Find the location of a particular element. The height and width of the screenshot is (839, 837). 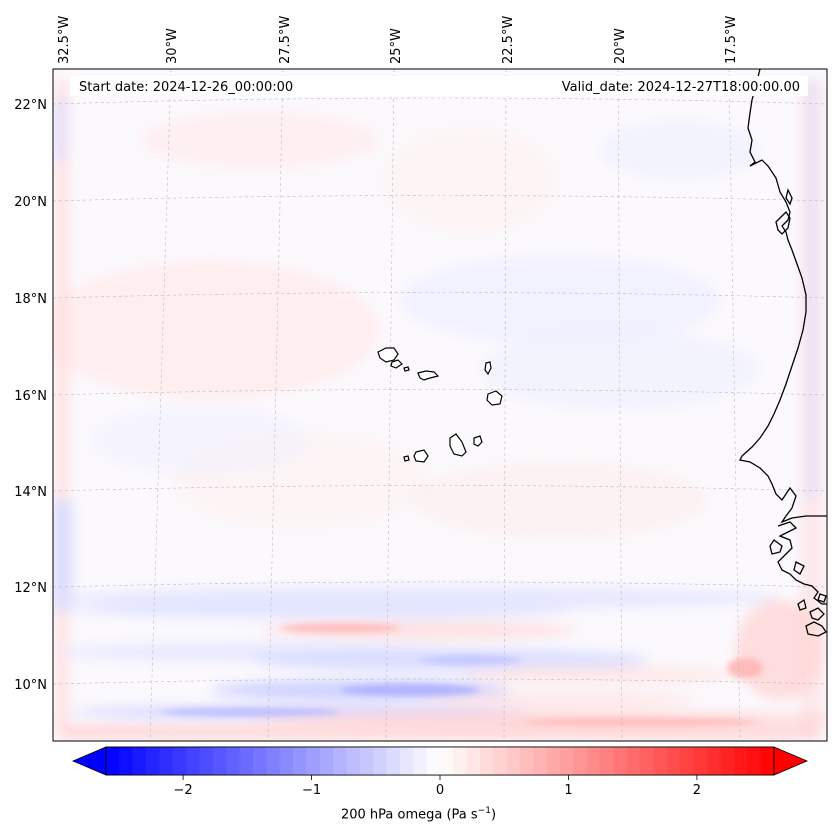

colorbar-tick-label: −1 is located at coordinates (311, 790).